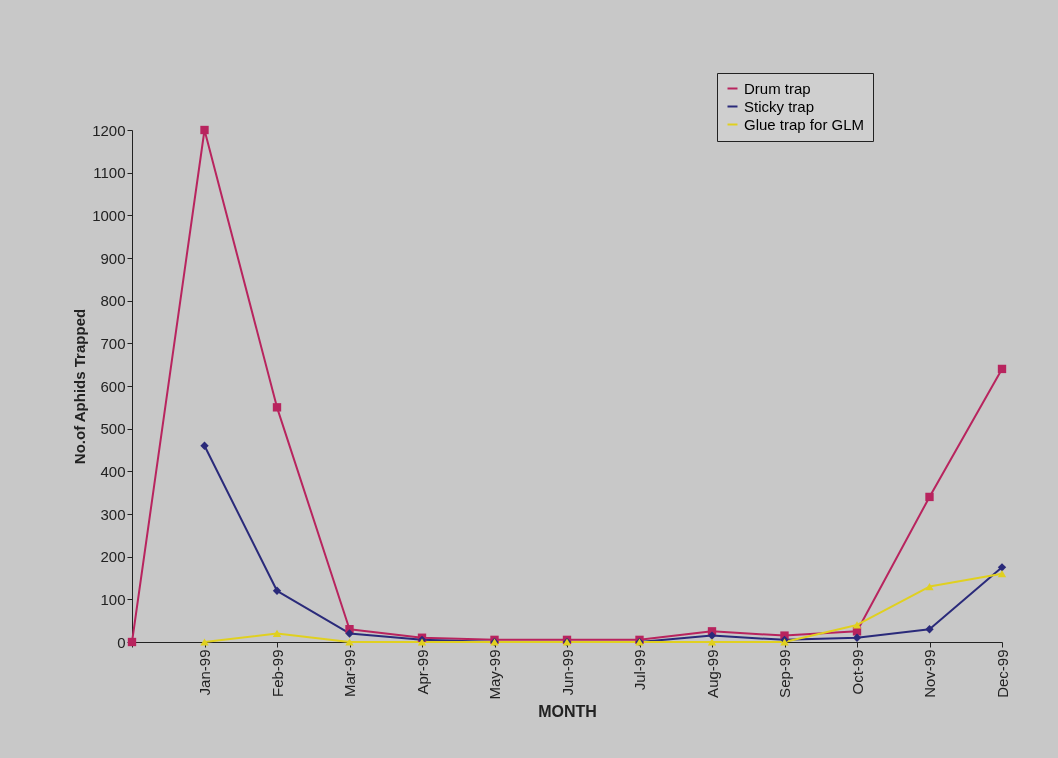 Image resolution: width=1058 pixels, height=758 pixels. What do you see at coordinates (494, 674) in the screenshot?
I see `x-tick-label: May-99` at bounding box center [494, 674].